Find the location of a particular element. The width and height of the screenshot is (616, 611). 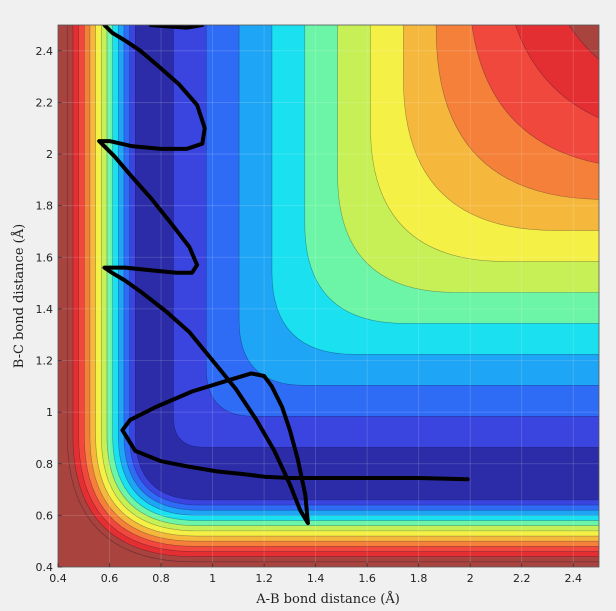

y-axis-label: B-C bond distance (Å) is located at coordinates (19, 296).